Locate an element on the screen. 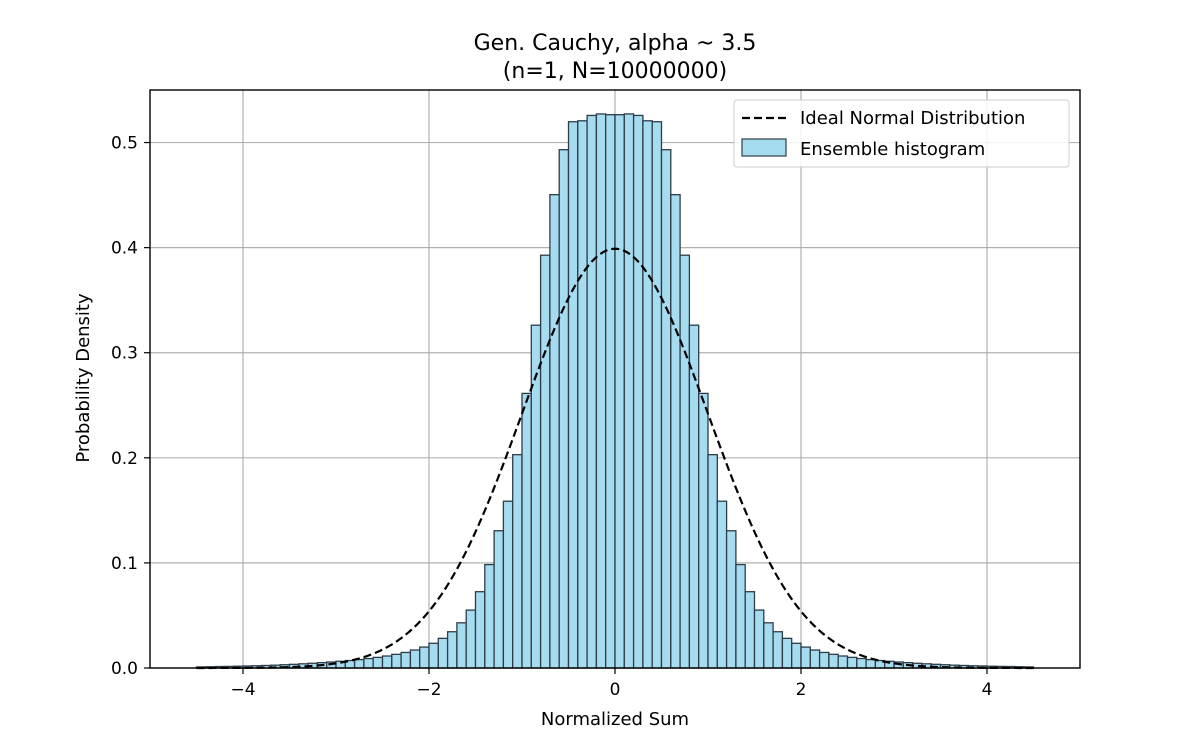 Image resolution: width=1200 pixels, height=750 pixels. legend-box is located at coordinates (901, 133).